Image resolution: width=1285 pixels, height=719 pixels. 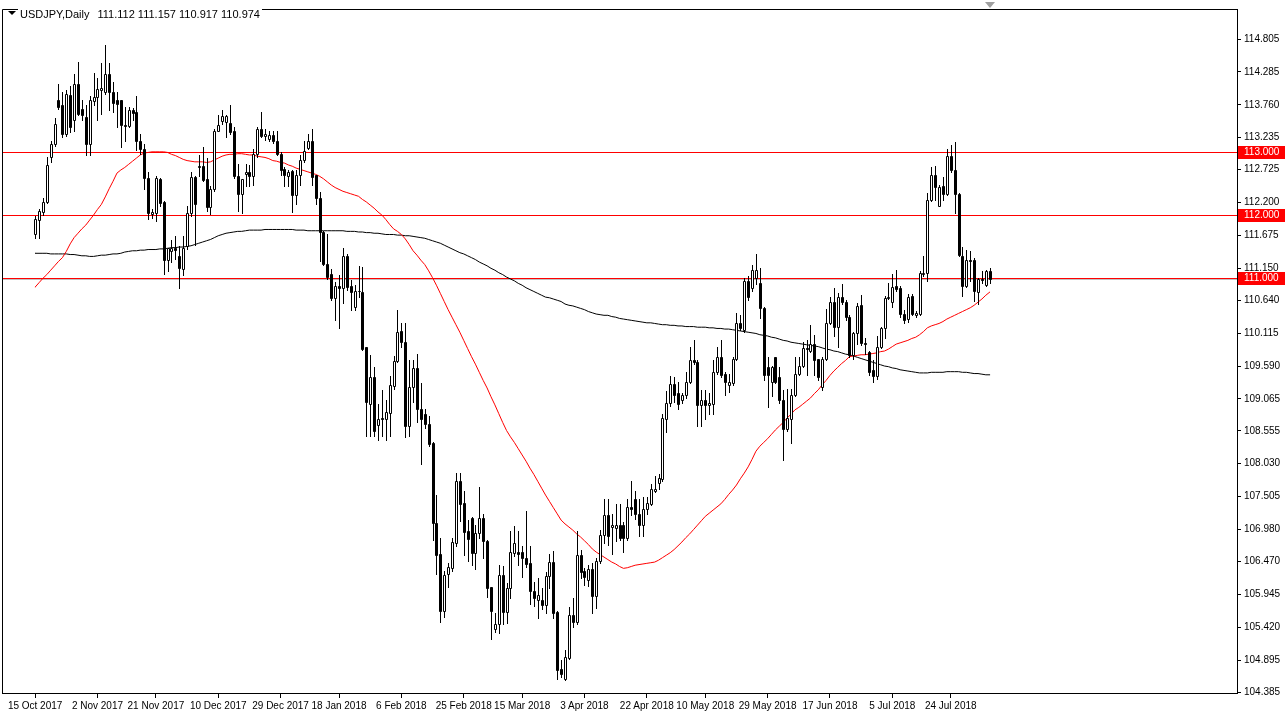 I want to click on ref-line-label: 113.000, so click(x=1262, y=152).